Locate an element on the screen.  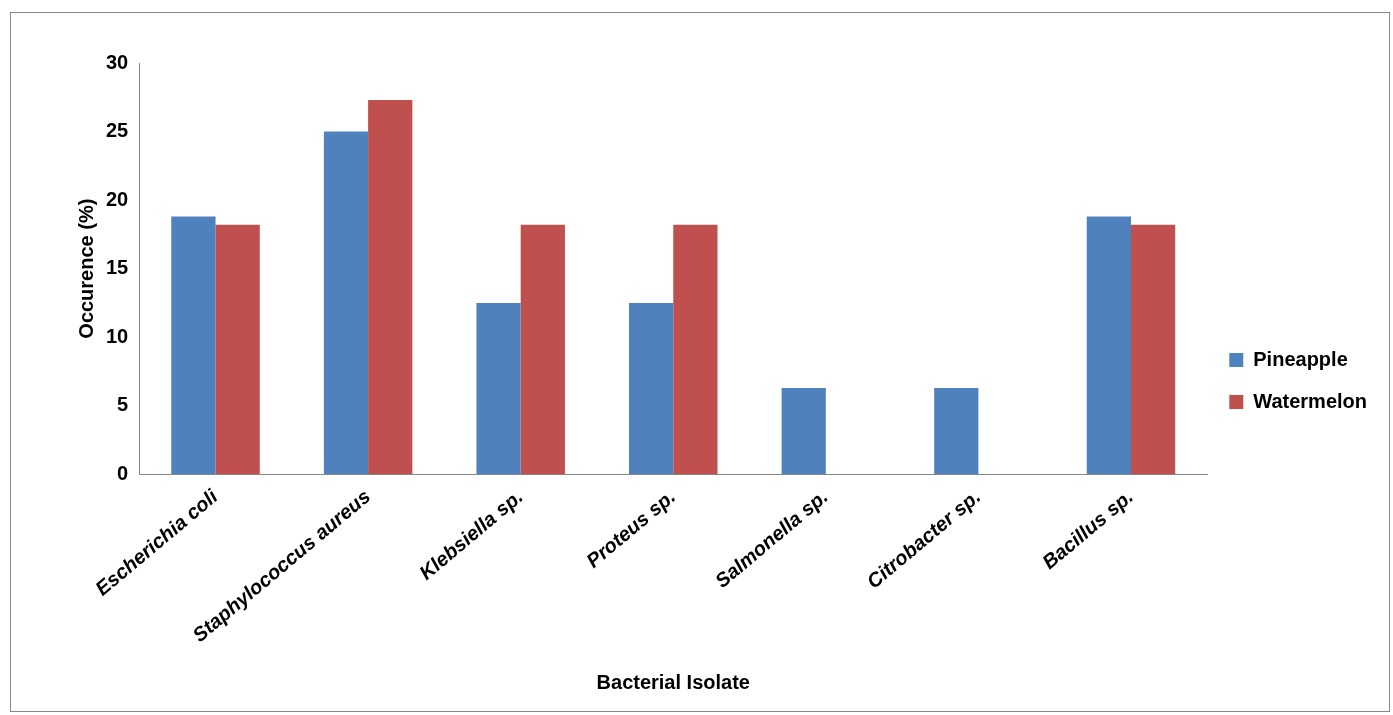
y-tick-label: 30 is located at coordinates (117, 61).